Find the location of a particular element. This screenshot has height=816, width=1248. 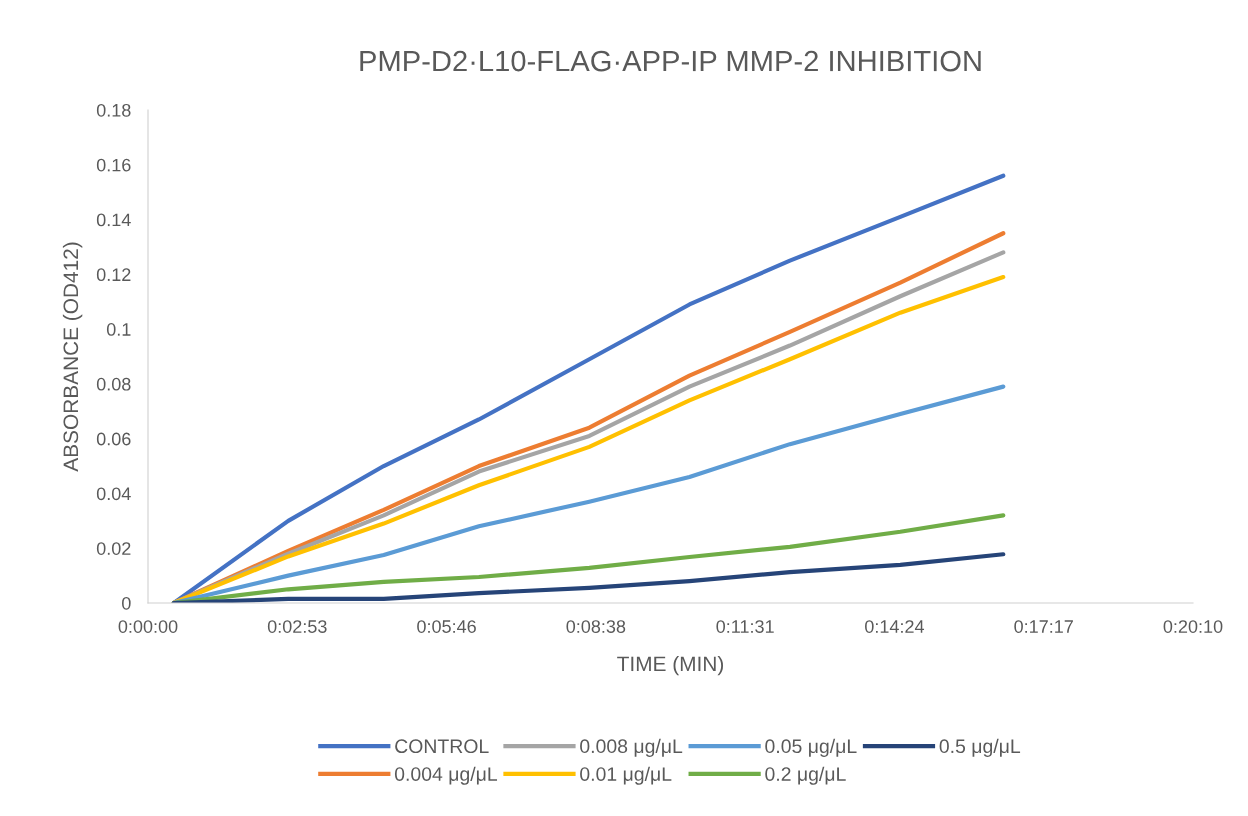

x-tick-label: 0:05:46 is located at coordinates (446, 626).